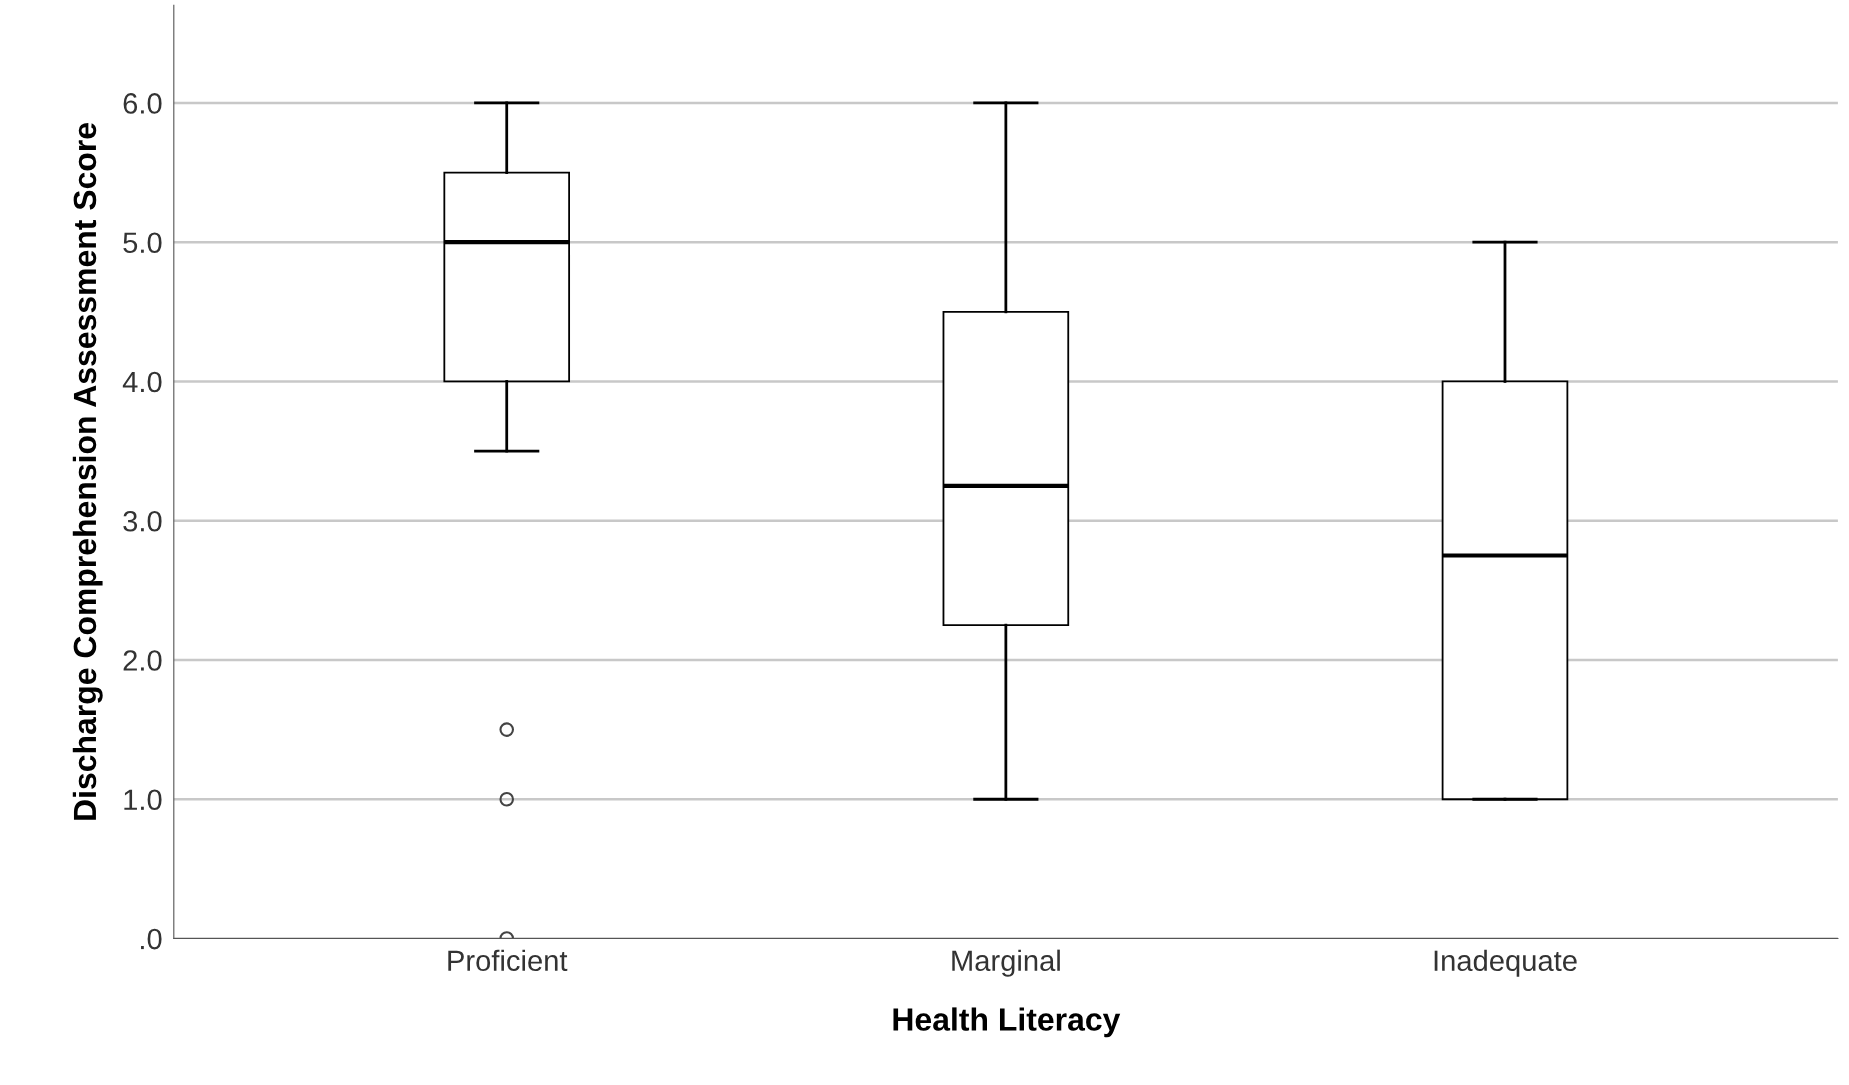  What do you see at coordinates (87, 471) in the screenshot?
I see `y-axis-title: Discharge Comprehension Assessment Score` at bounding box center [87, 471].